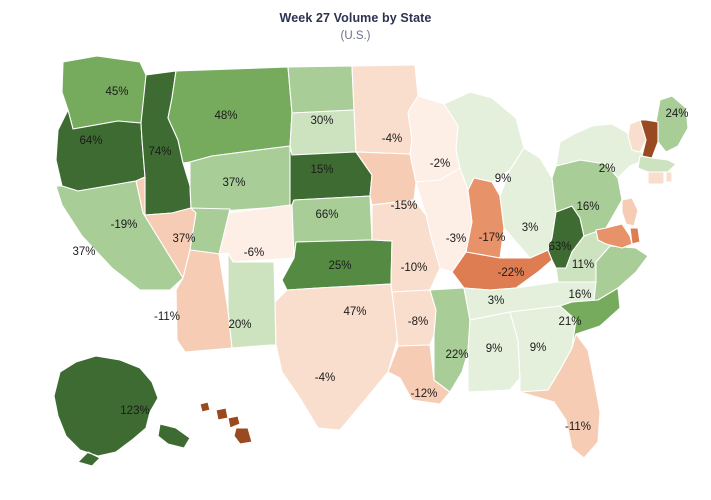 This screenshot has height=500, width=711. What do you see at coordinates (355, 36) in the screenshot?
I see `chart-subtitle: (U.S.)` at bounding box center [355, 36].